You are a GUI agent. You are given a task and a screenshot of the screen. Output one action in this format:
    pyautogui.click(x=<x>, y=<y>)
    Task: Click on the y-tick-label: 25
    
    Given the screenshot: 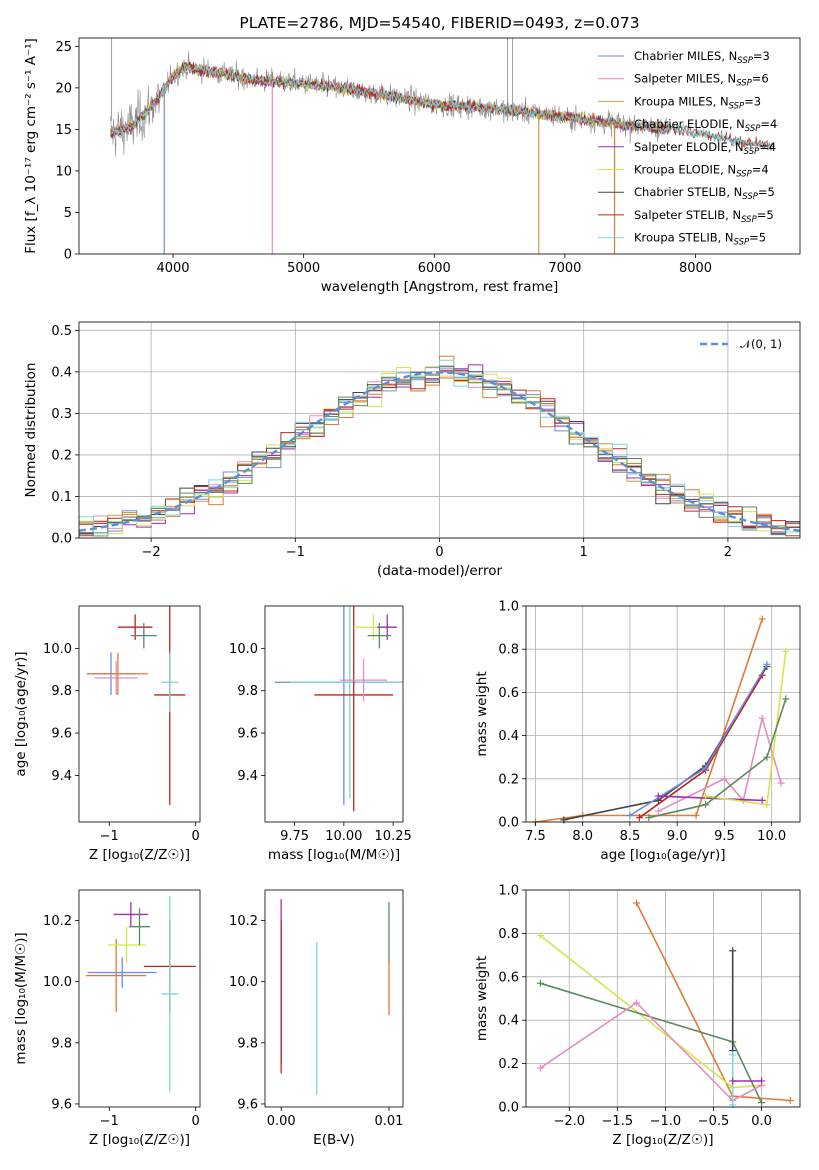 What is the action you would take?
    pyautogui.click(x=63, y=47)
    